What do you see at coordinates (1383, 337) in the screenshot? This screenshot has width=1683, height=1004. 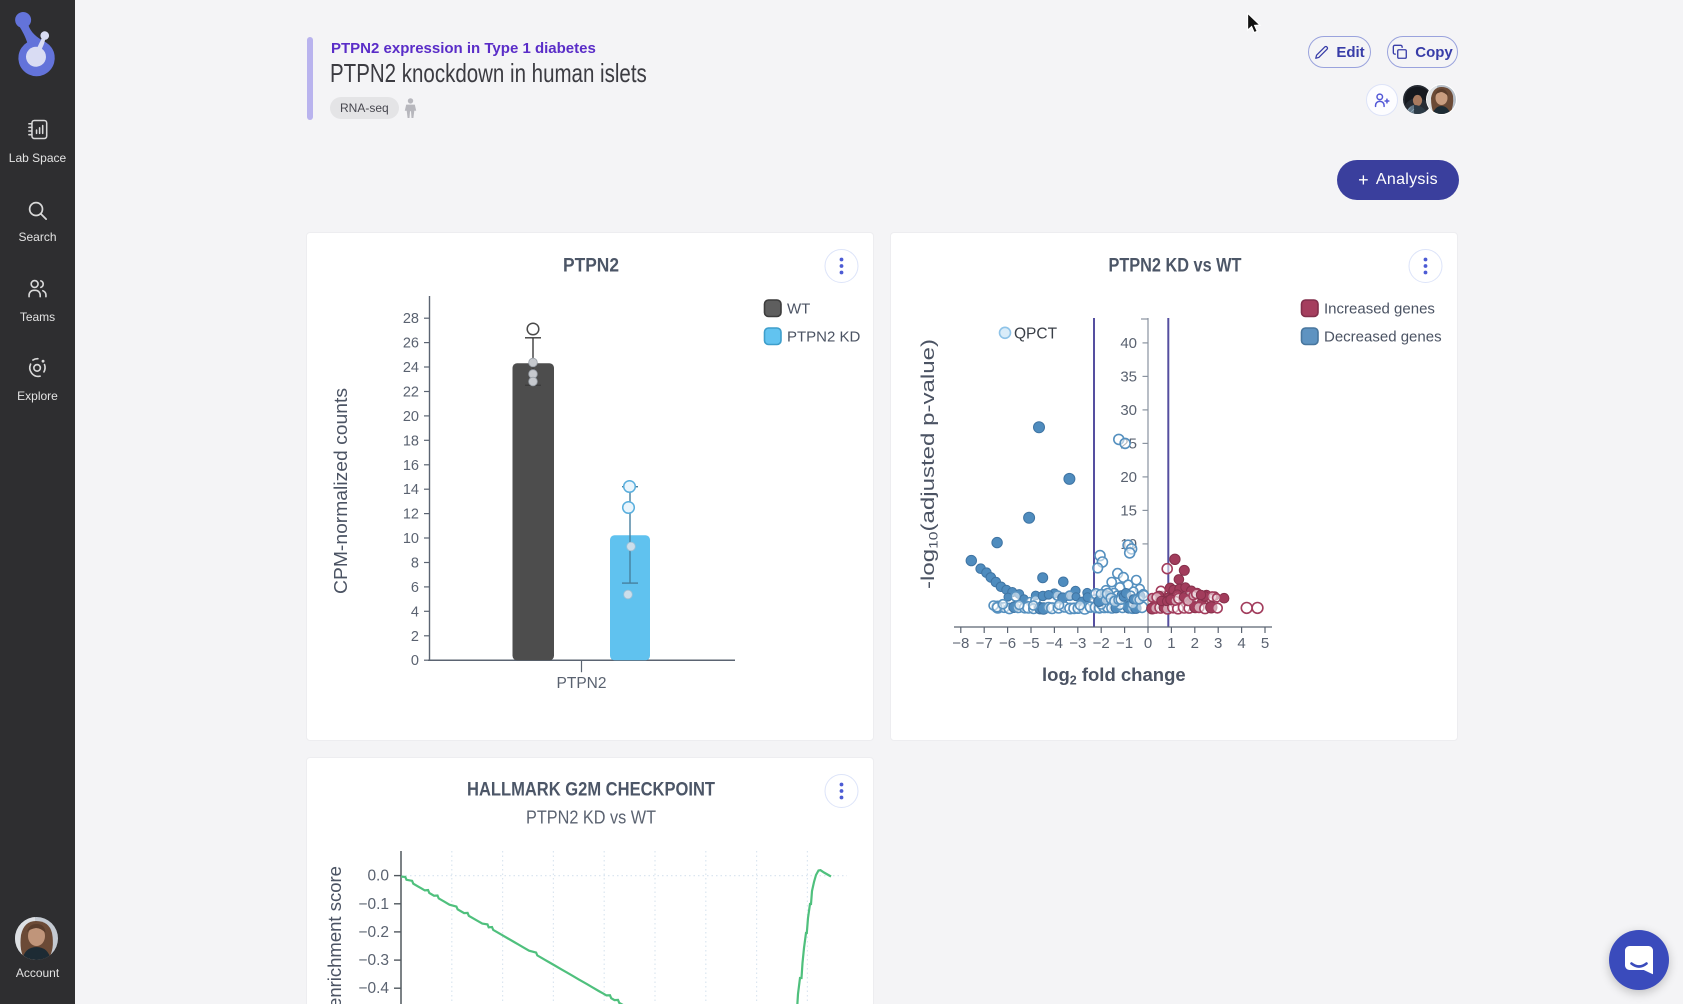 I see `svg-text: Decreased genes` at bounding box center [1383, 337].